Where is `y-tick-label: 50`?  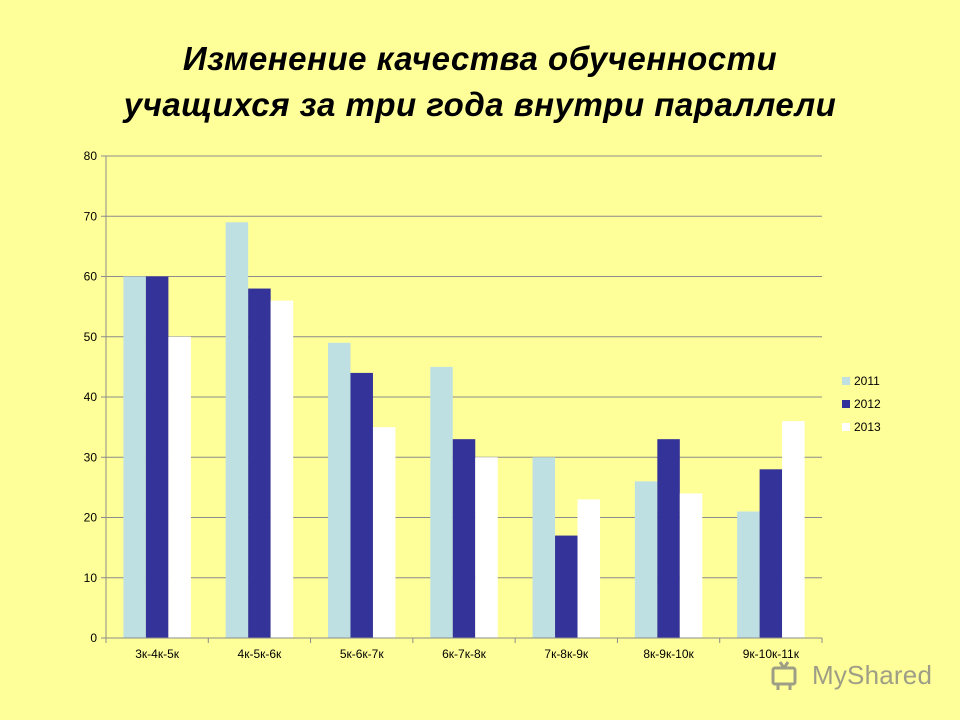
y-tick-label: 50 is located at coordinates (91, 337).